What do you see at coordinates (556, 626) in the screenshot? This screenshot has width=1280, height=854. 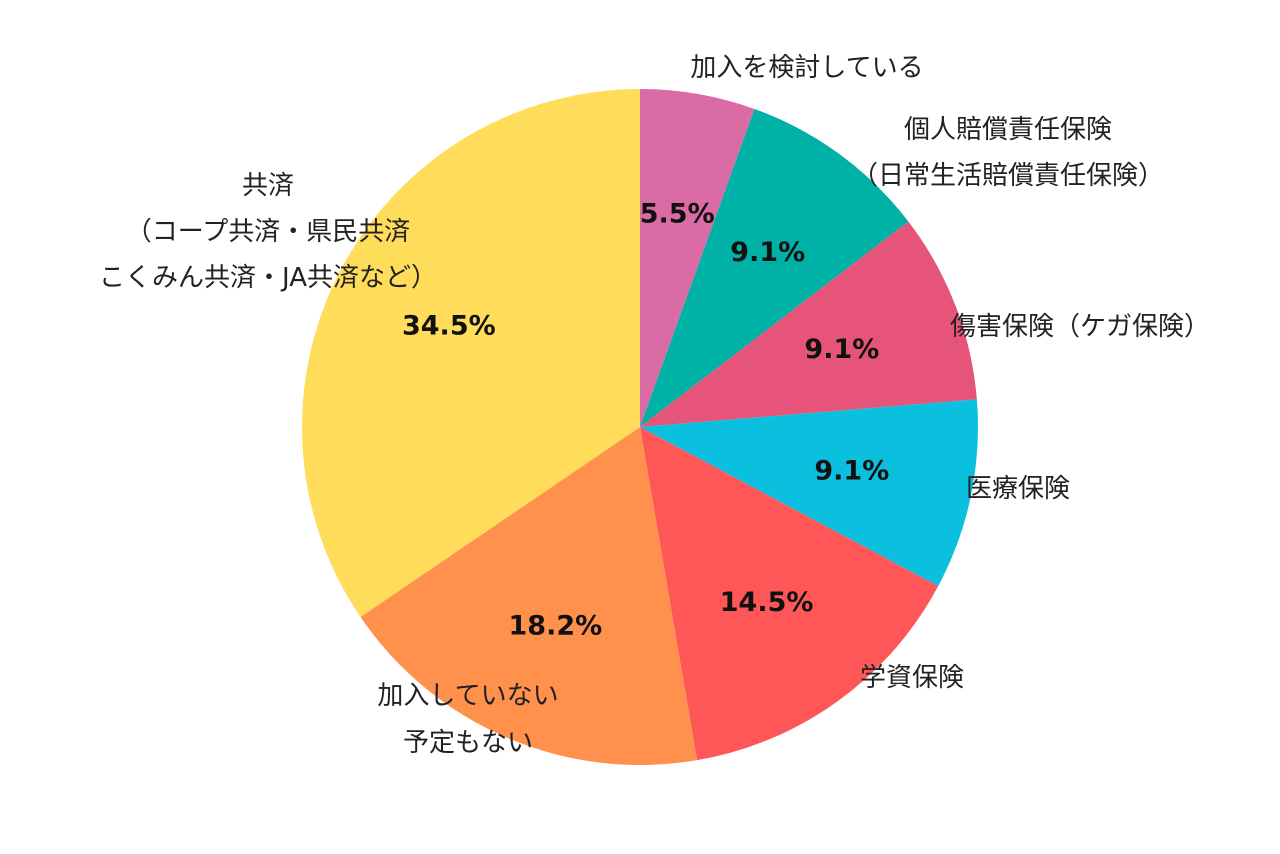 I see `slice-percent-label: 18.2%` at bounding box center [556, 626].